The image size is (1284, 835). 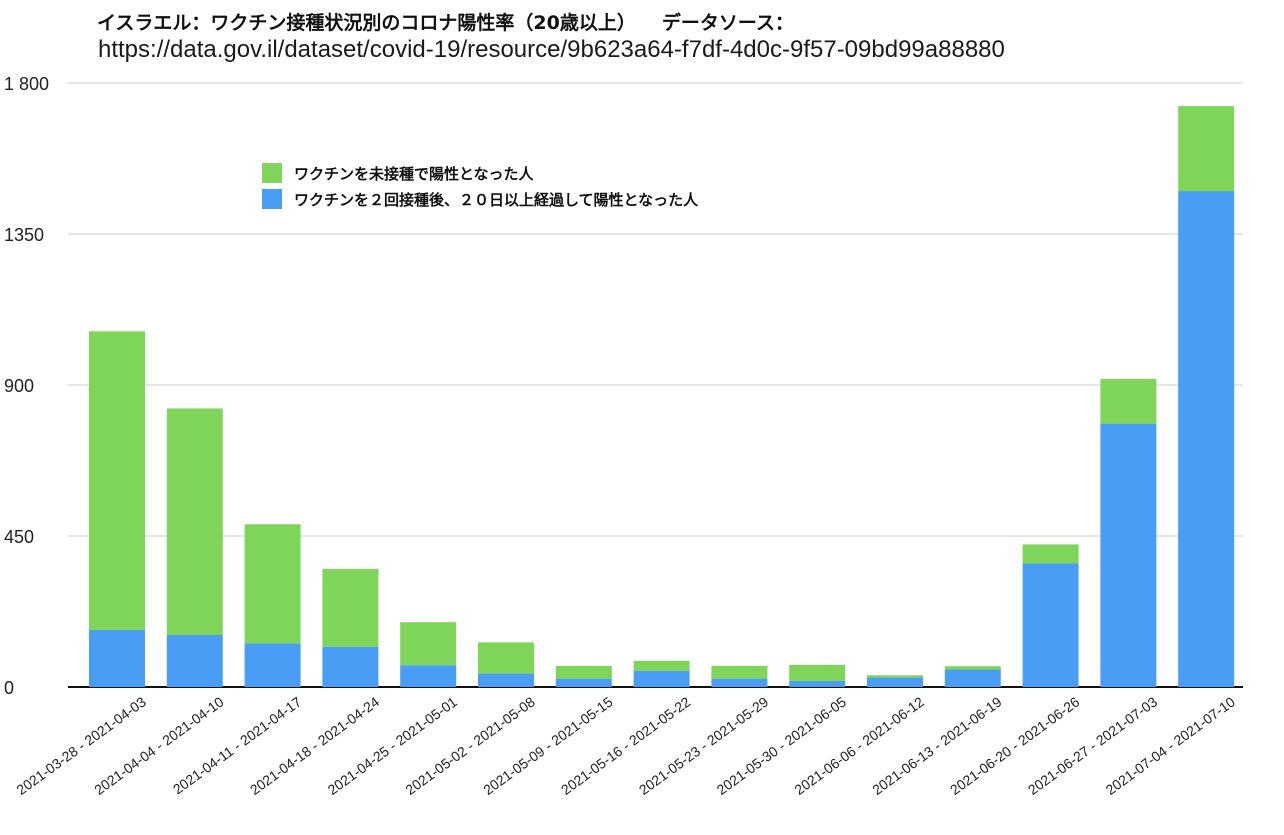 I want to click on x-tick-label: 2021-05-02 - 2021-05-08, so click(x=470, y=745).